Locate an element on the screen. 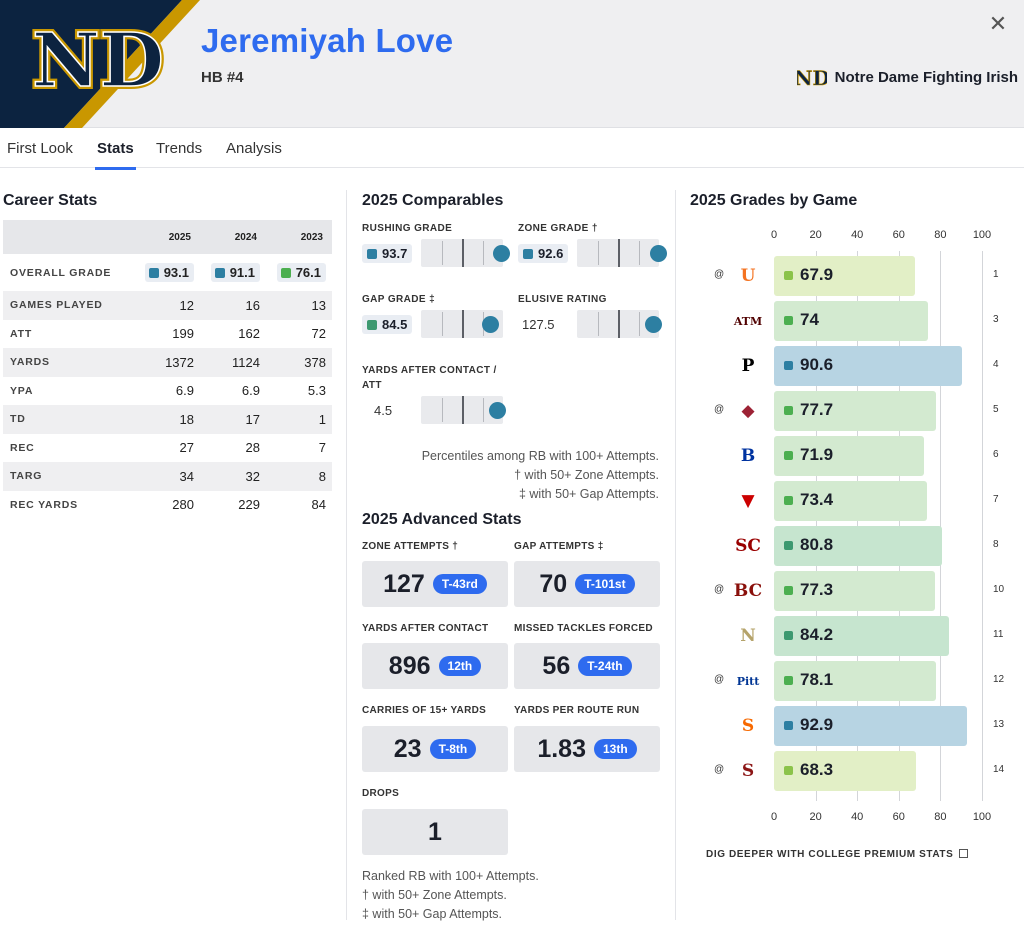 The height and width of the screenshot is (927, 1024). career-stat-row: TD 18 17 1 is located at coordinates (167, 419).